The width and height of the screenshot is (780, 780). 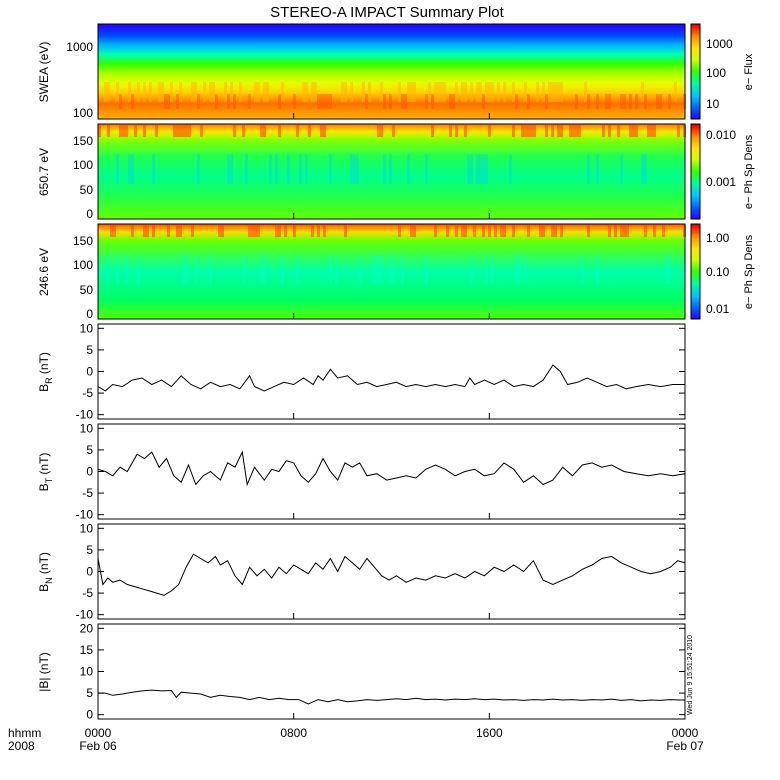 I want to click on panel-bn-ylabel: BN (nT), so click(x=45, y=572).